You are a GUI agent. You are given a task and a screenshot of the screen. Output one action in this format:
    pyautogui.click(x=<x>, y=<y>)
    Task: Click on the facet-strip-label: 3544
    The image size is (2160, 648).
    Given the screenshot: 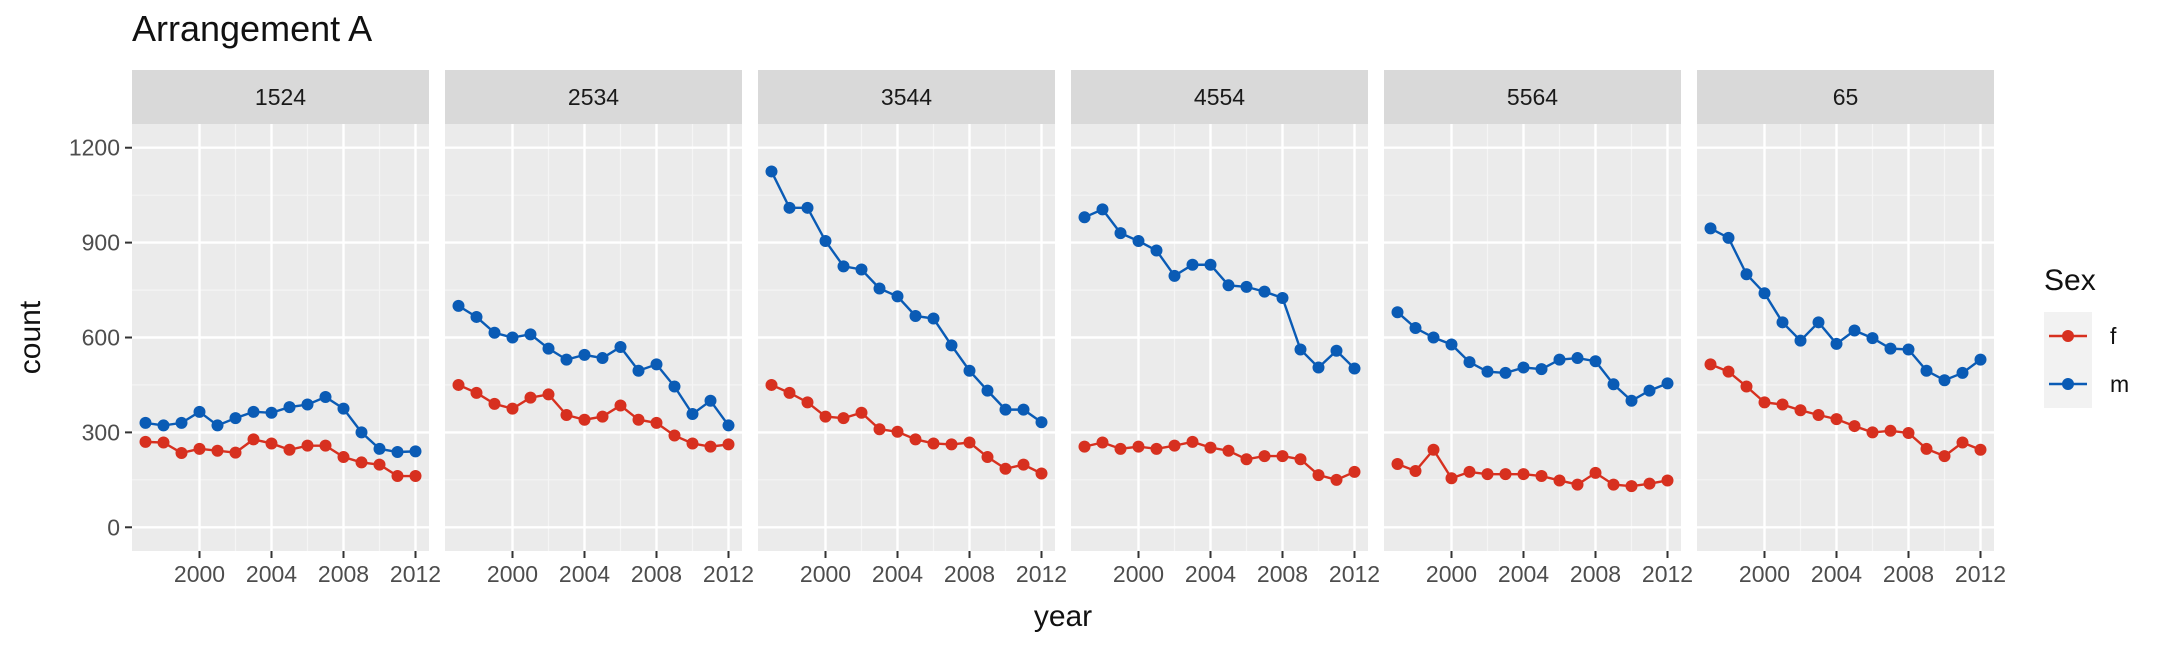 What is the action you would take?
    pyautogui.click(x=906, y=97)
    